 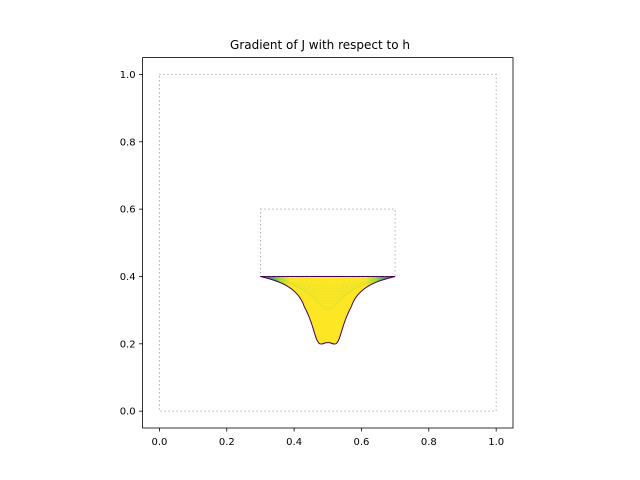 I want to click on y-tick-label: 0.8, so click(x=128, y=142).